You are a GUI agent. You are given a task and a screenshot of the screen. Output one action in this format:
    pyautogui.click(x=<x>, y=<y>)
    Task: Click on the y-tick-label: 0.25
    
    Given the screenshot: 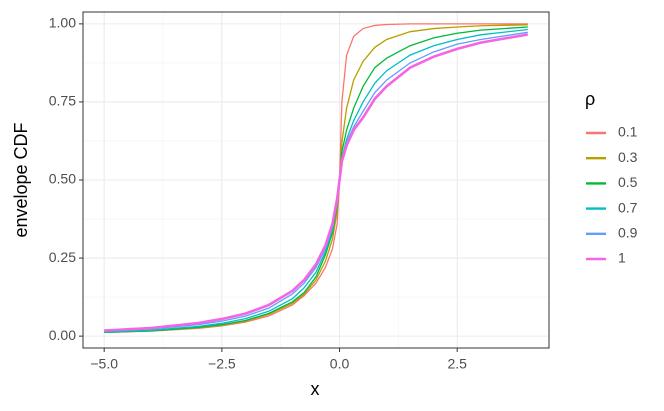 What is the action you would take?
    pyautogui.click(x=62, y=257)
    